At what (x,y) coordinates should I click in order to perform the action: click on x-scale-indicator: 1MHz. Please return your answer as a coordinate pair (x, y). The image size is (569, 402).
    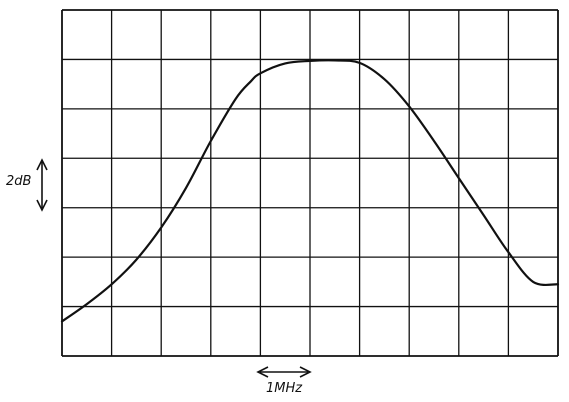
    Looking at the image, I should click on (284, 381).